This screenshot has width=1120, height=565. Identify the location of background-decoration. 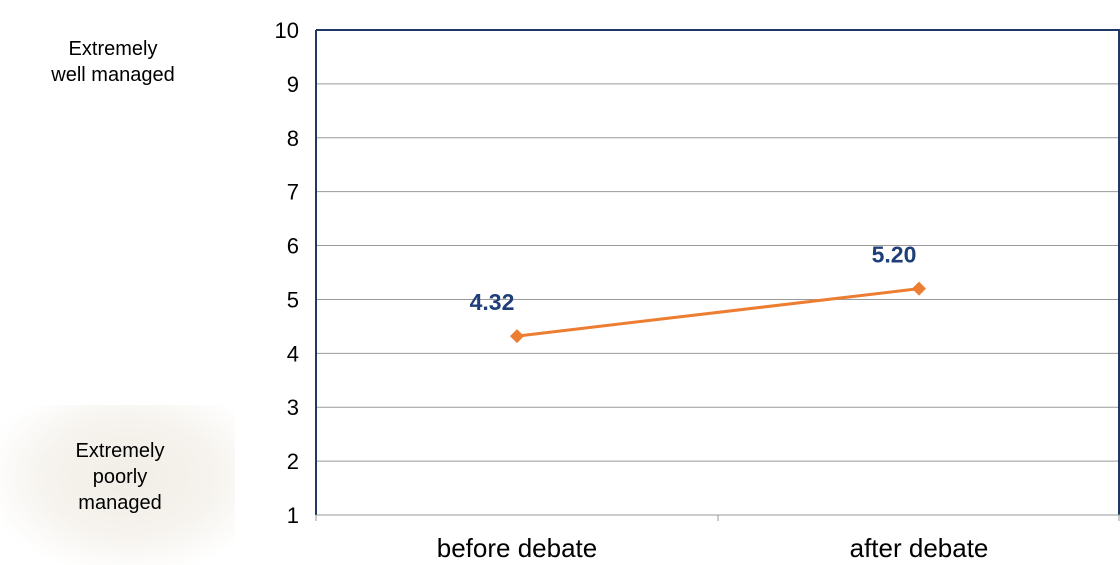
(117, 485).